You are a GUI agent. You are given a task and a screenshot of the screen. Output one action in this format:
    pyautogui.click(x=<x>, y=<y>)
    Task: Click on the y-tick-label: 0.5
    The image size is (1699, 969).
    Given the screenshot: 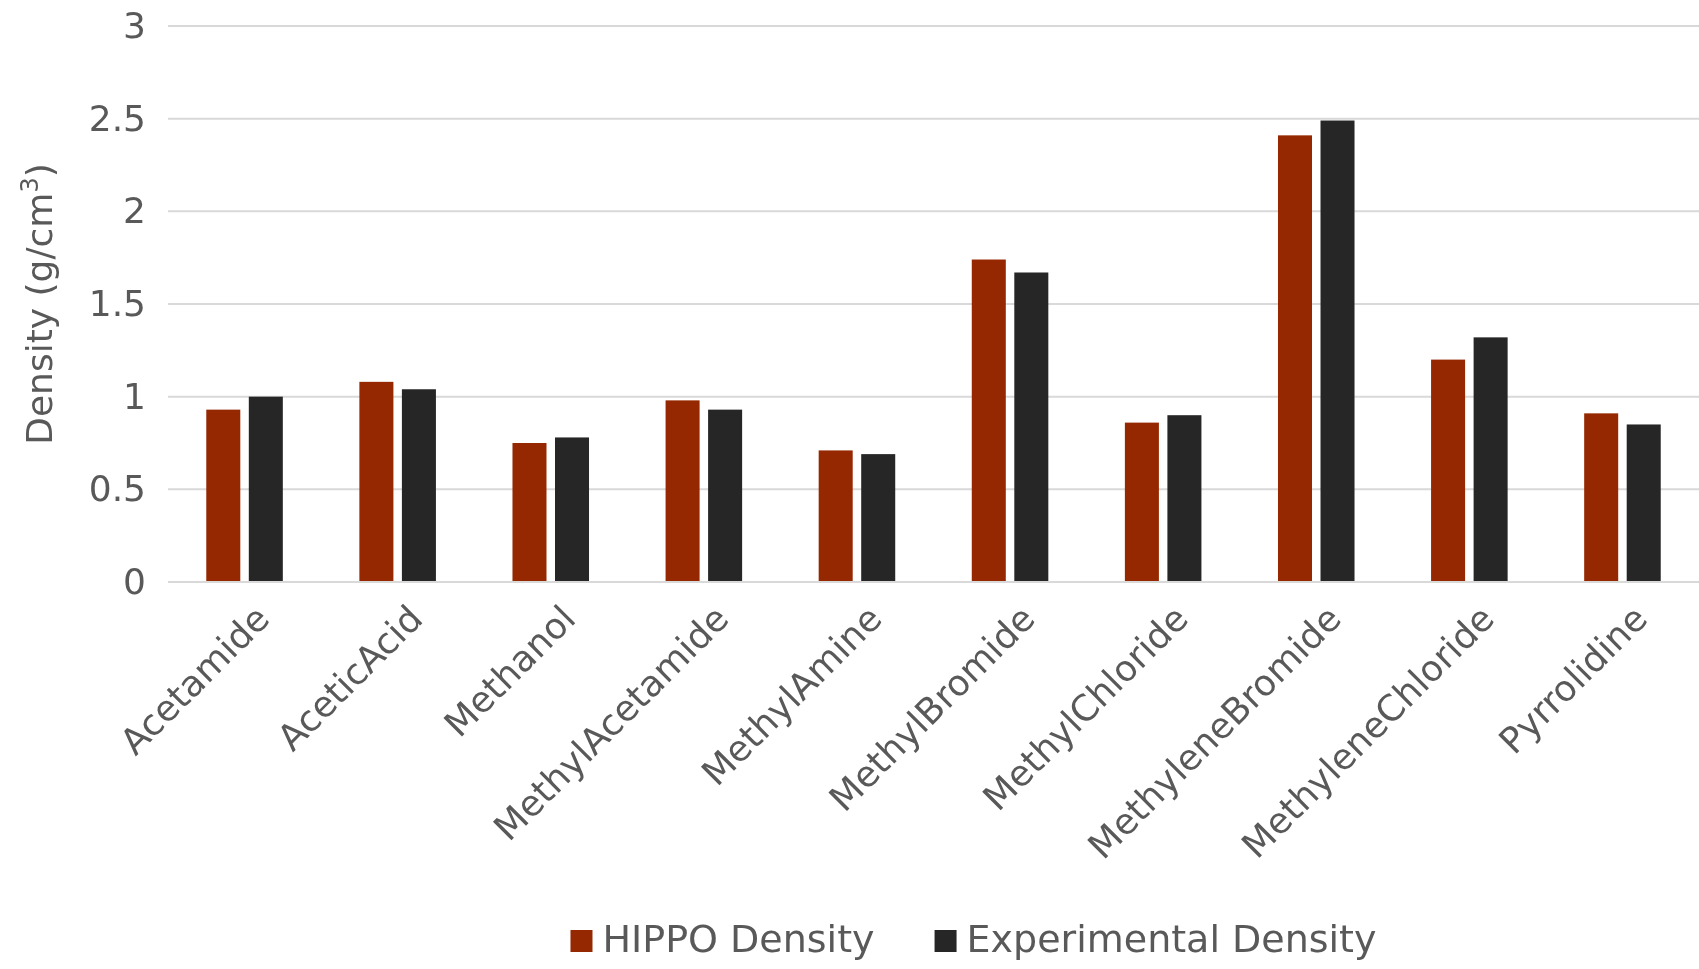 What is the action you would take?
    pyautogui.click(x=117, y=489)
    